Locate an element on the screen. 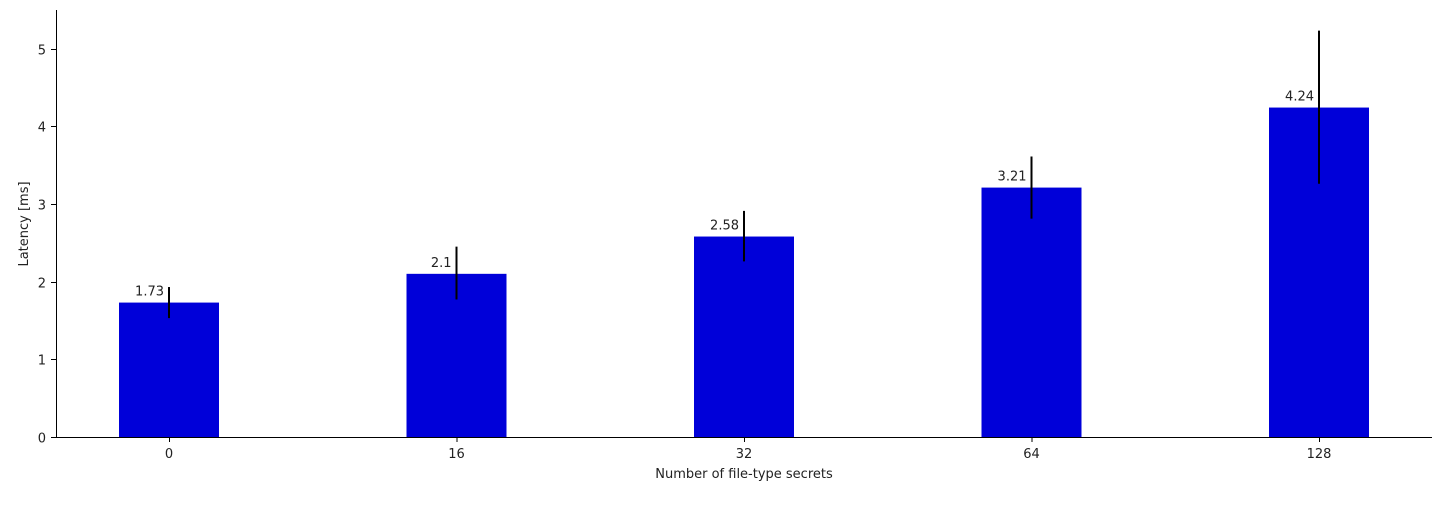 This screenshot has height=505, width=1444. y-tick-label-1: 1 is located at coordinates (42, 361).